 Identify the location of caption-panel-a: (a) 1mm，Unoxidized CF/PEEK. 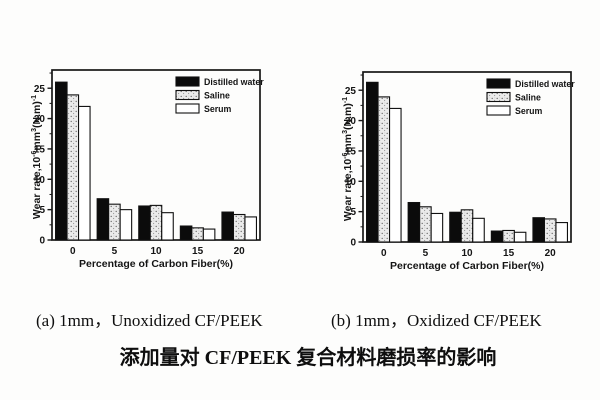
(149, 320).